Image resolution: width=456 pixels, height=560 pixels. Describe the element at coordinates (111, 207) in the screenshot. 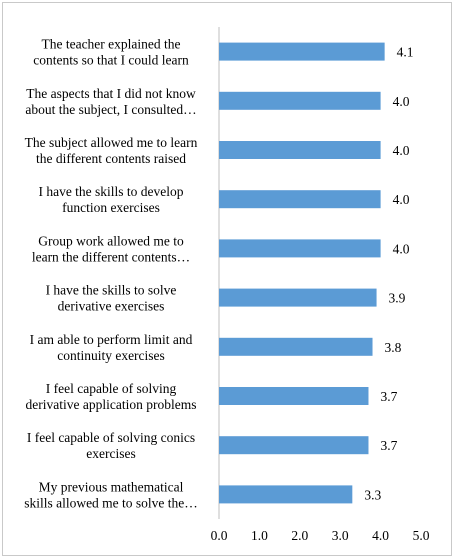

I see `category-label: function exercises` at that location.